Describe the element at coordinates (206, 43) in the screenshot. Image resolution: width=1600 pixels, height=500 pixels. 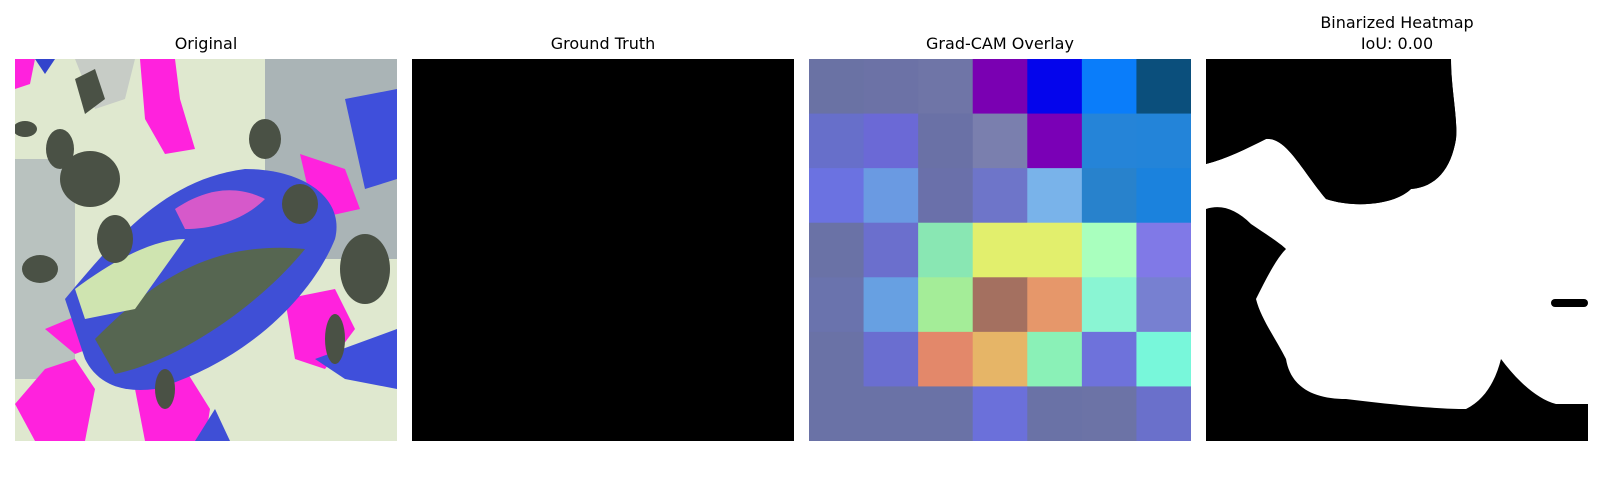
I see `original-title: Original` at that location.